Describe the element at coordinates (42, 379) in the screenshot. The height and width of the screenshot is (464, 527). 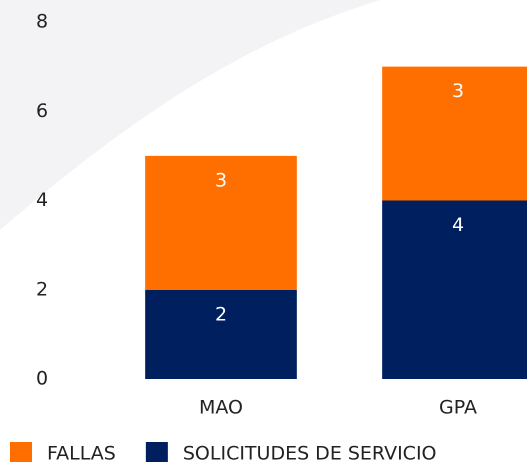
I see `y-tick-label: 0` at that location.